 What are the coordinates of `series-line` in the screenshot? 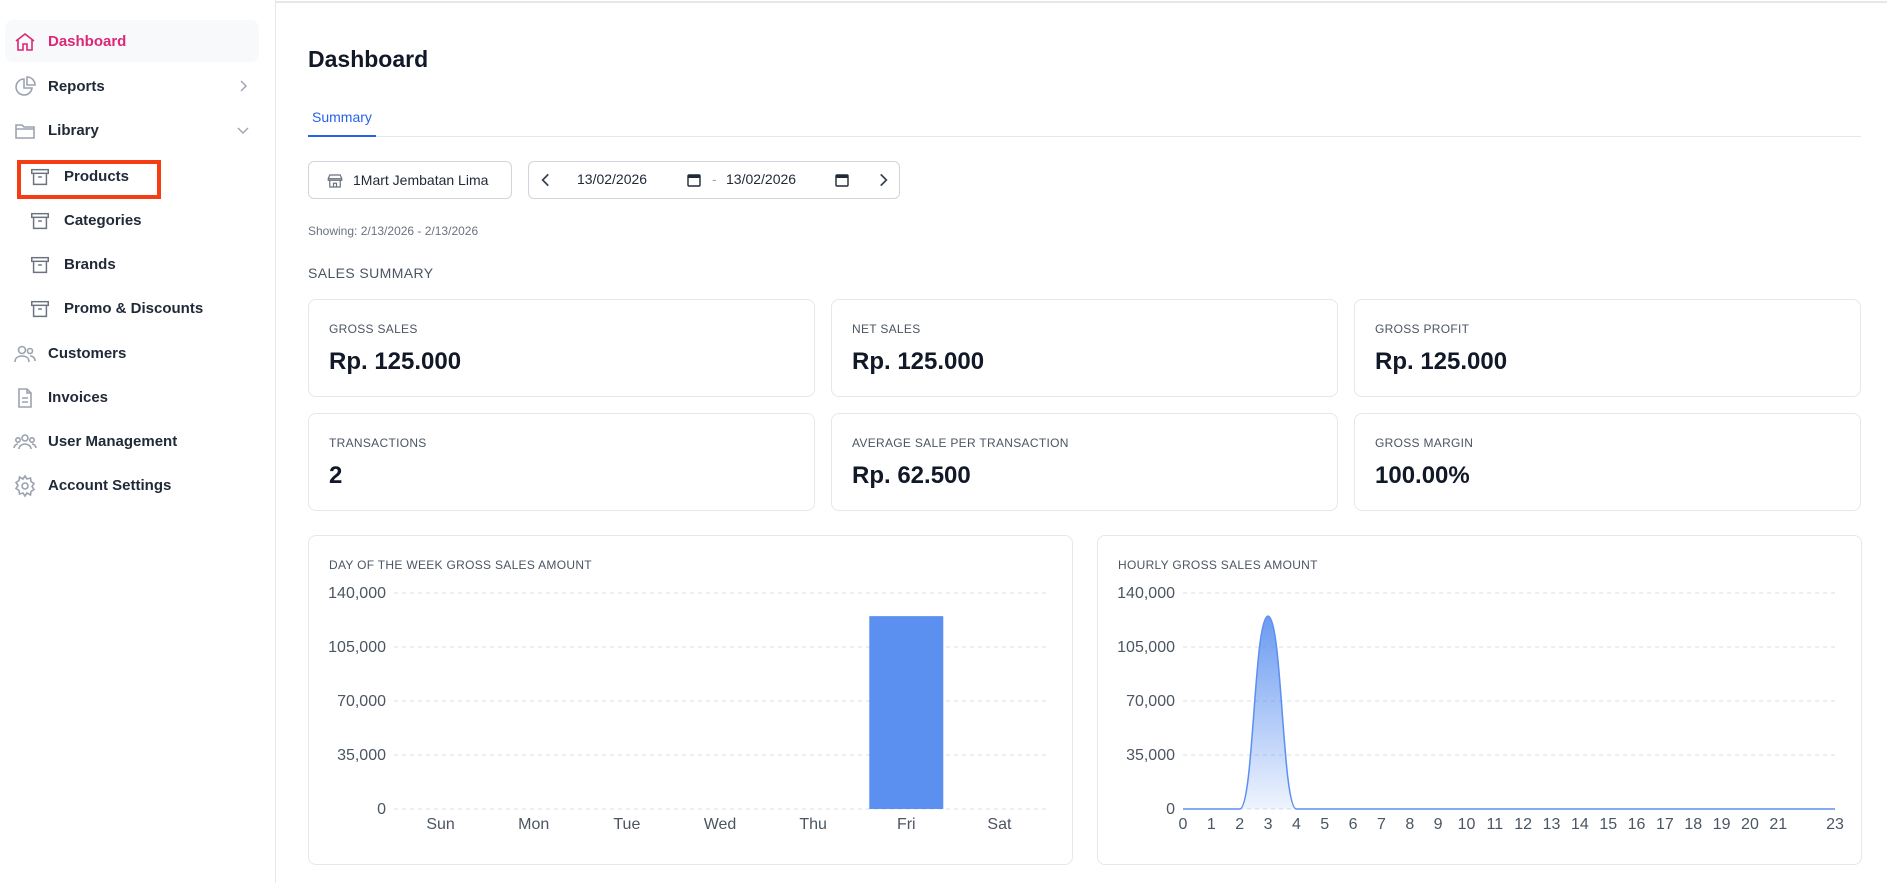 It's located at (1509, 712).